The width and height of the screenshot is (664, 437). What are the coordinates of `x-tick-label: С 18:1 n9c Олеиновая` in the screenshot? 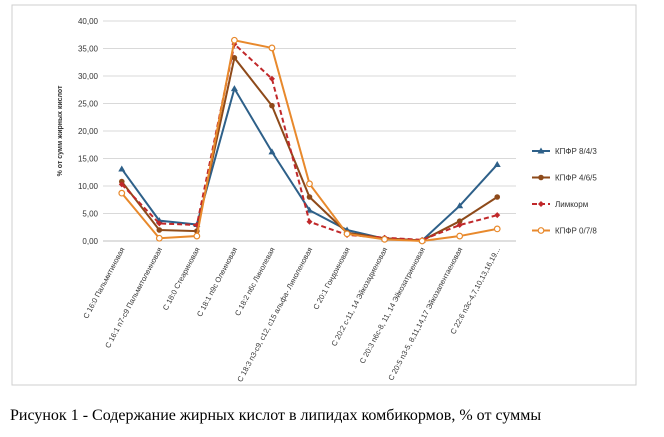 It's located at (217, 282).